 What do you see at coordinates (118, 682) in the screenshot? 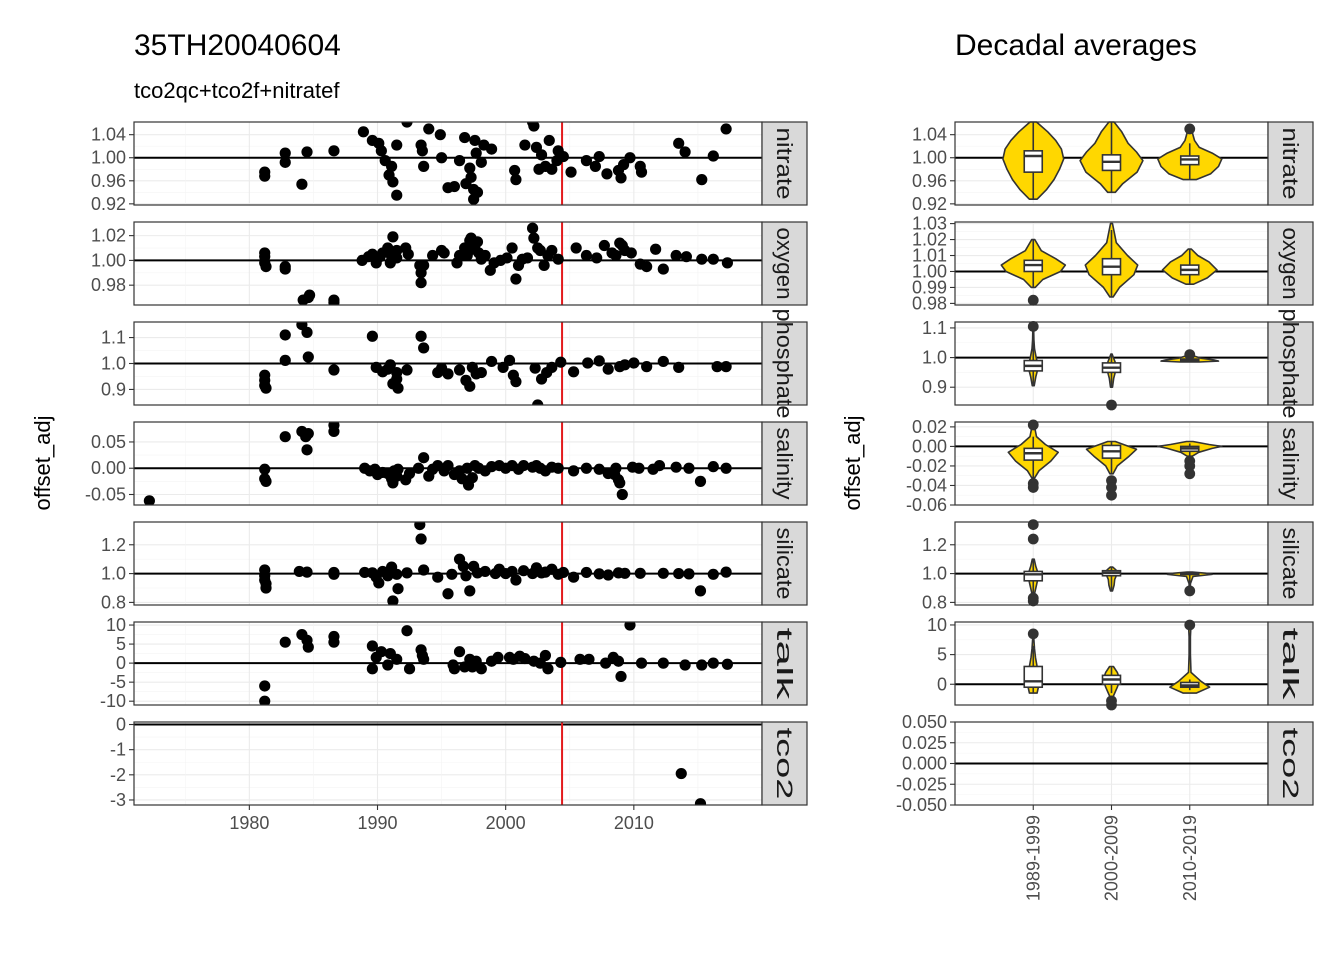
I see `scatter-ytick-label-talk: -5` at bounding box center [118, 682].